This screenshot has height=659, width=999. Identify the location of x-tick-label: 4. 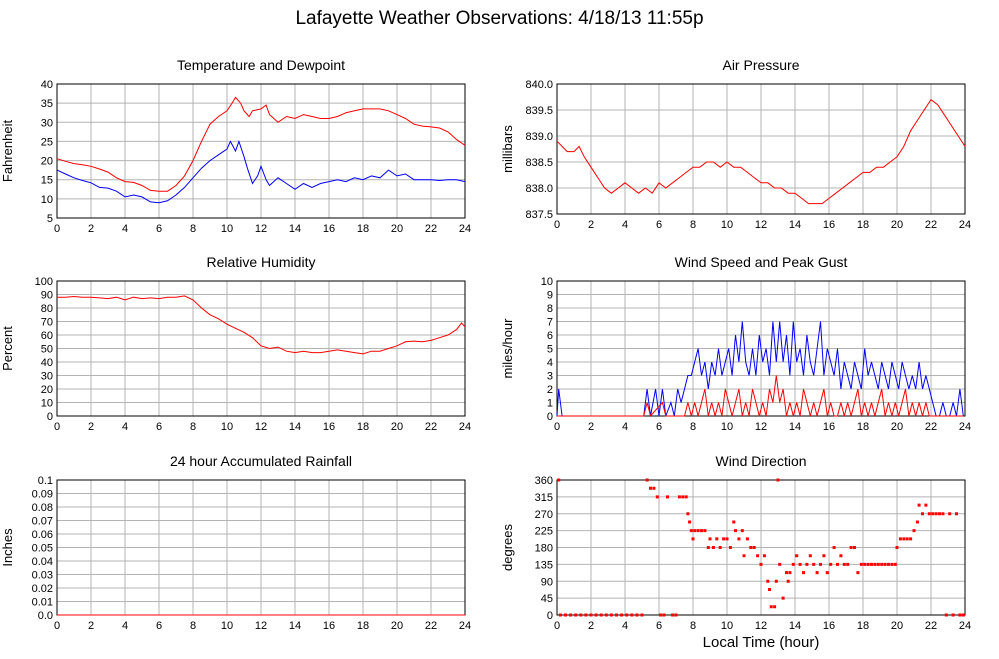
(125, 427).